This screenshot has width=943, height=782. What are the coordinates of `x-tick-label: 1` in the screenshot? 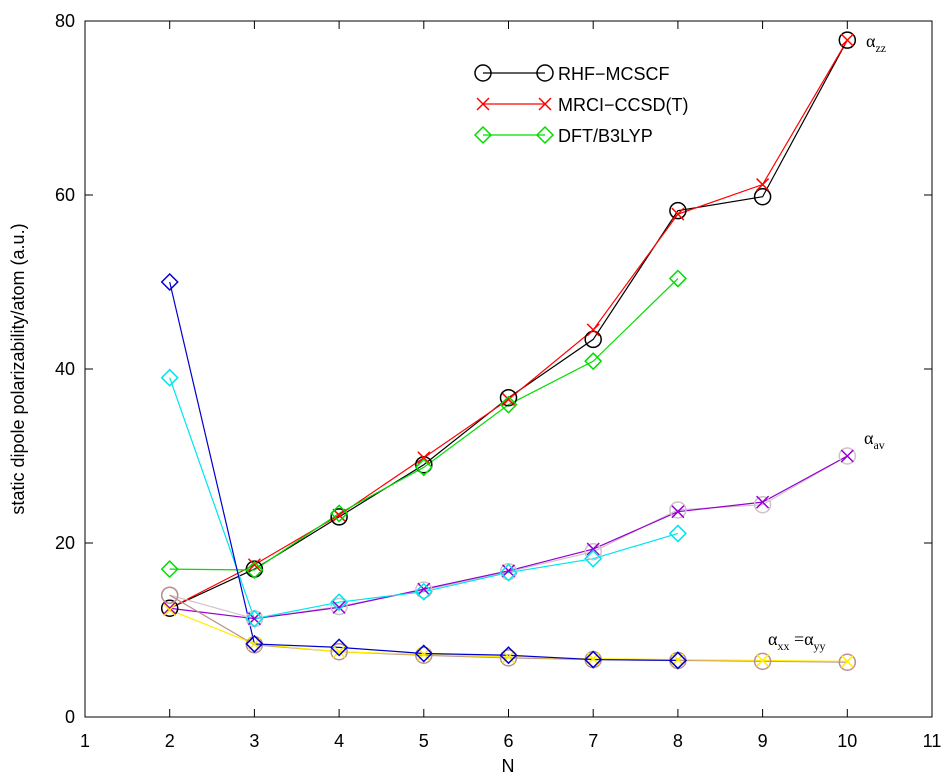 It's located at (85, 741).